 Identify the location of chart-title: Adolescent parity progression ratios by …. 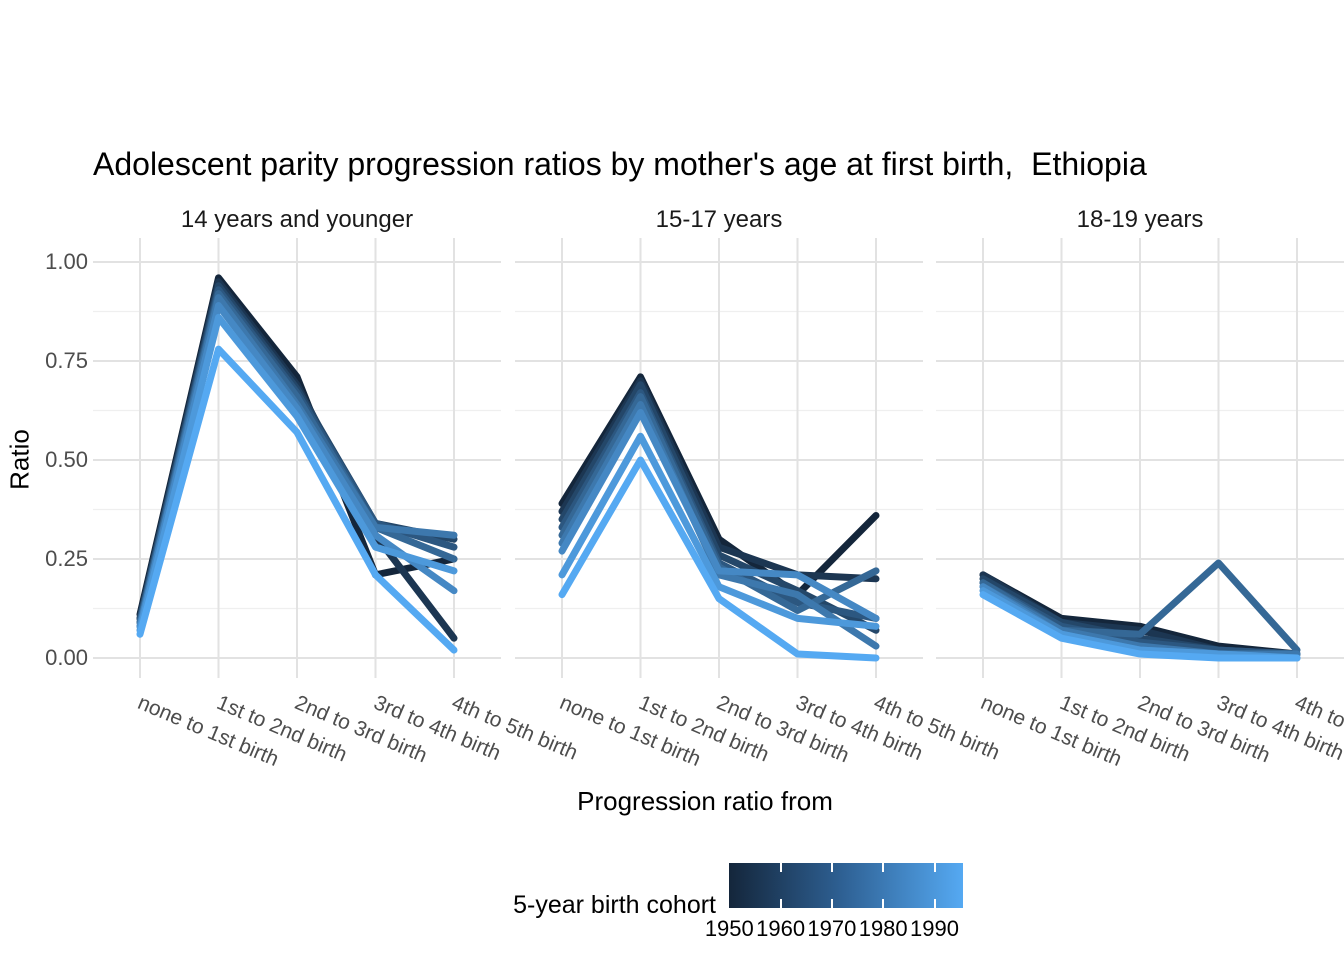
(620, 164).